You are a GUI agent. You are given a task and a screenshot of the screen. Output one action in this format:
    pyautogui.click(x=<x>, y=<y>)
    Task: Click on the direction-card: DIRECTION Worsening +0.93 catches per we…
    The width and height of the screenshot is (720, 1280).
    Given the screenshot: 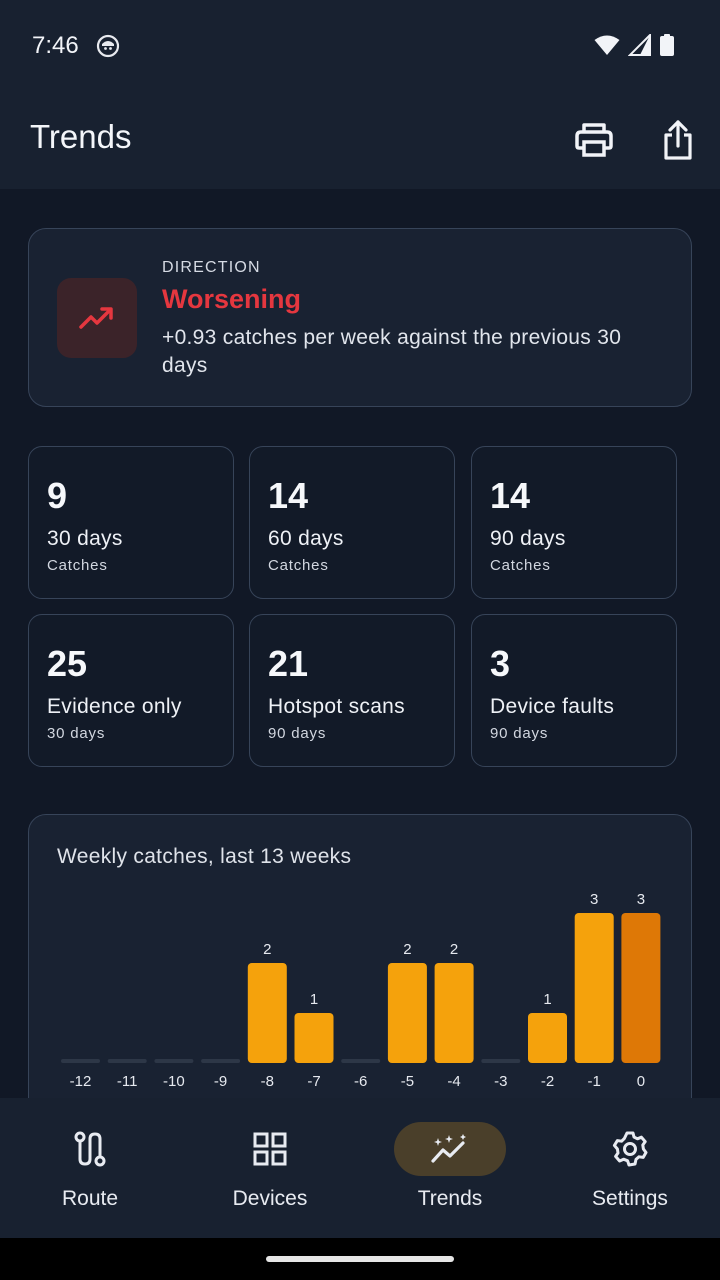 What is the action you would take?
    pyautogui.click(x=360, y=317)
    